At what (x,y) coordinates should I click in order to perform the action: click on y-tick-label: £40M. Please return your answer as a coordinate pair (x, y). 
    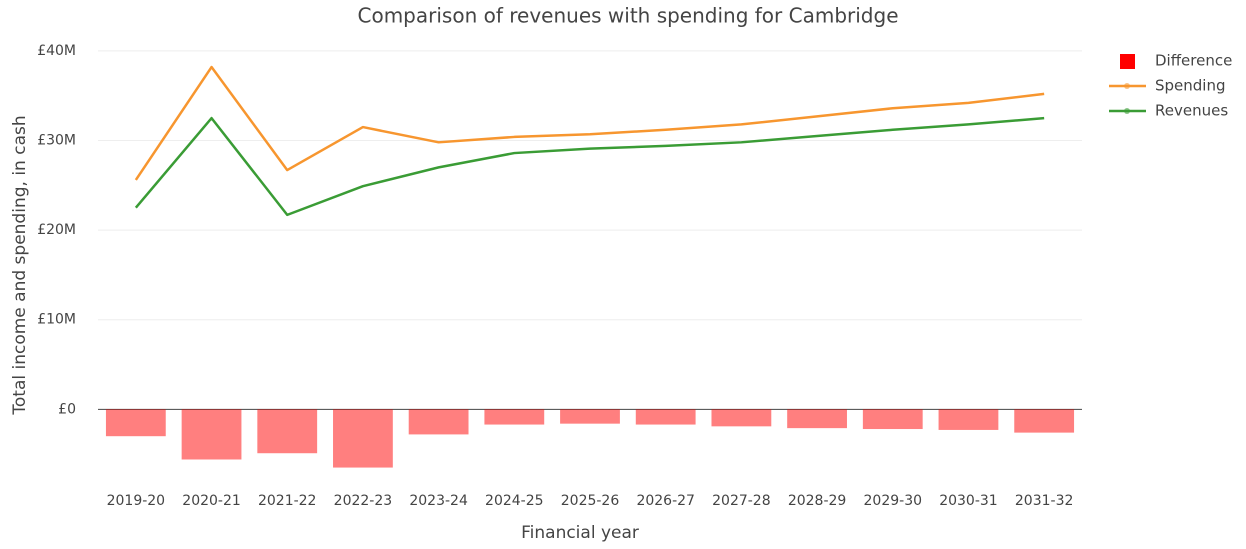
    Looking at the image, I should click on (56, 51).